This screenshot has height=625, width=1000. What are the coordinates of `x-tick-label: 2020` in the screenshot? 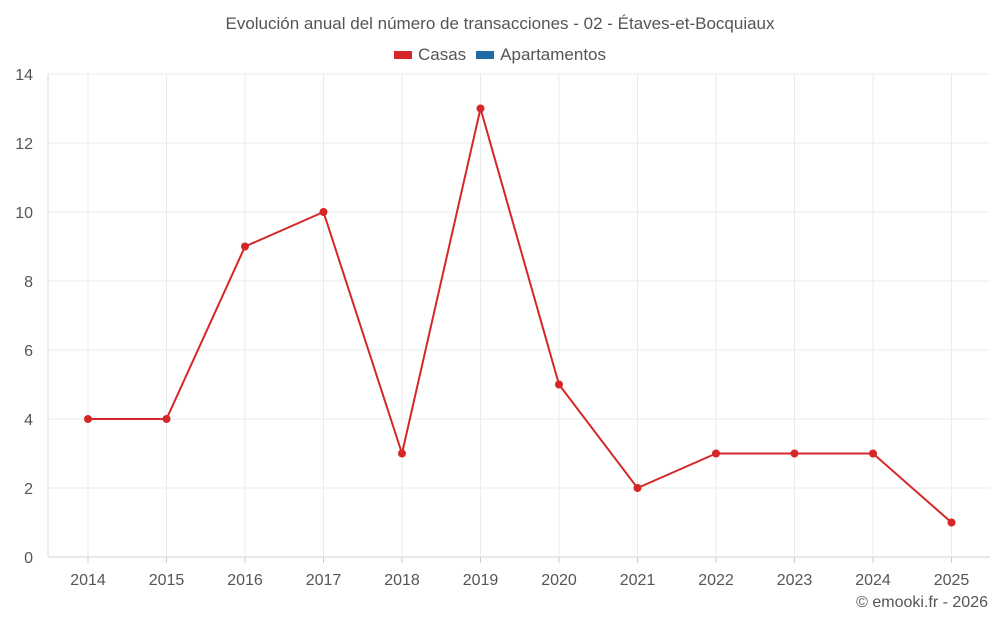 It's located at (559, 580).